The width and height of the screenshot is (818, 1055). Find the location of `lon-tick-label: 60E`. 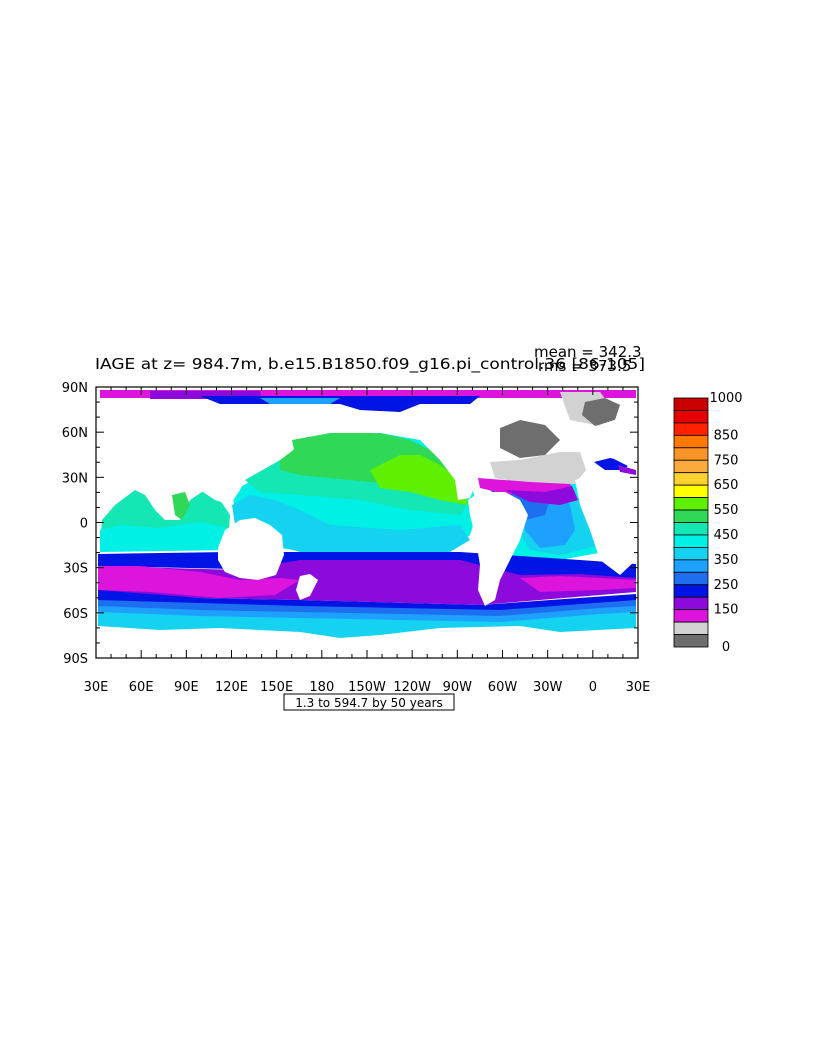

lon-tick-label: 60E is located at coordinates (141, 687).